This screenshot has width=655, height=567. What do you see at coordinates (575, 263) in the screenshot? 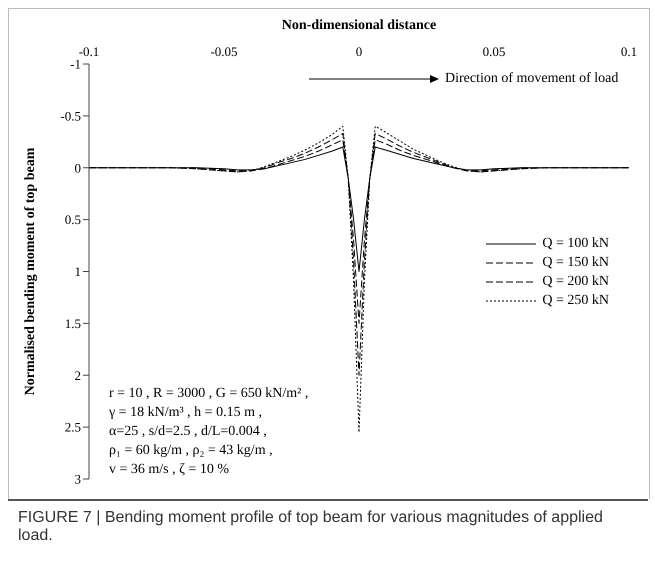
I see `legend-label: Q = 150 kN` at bounding box center [575, 263].